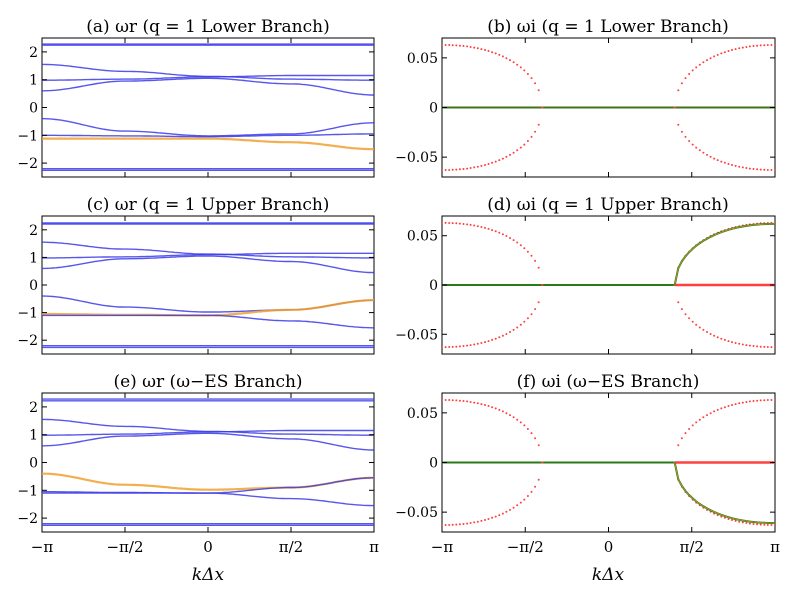 The height and width of the screenshot is (600, 800). What do you see at coordinates (208, 441) in the screenshot?
I see `panel-e-band4-line` at bounding box center [208, 441].